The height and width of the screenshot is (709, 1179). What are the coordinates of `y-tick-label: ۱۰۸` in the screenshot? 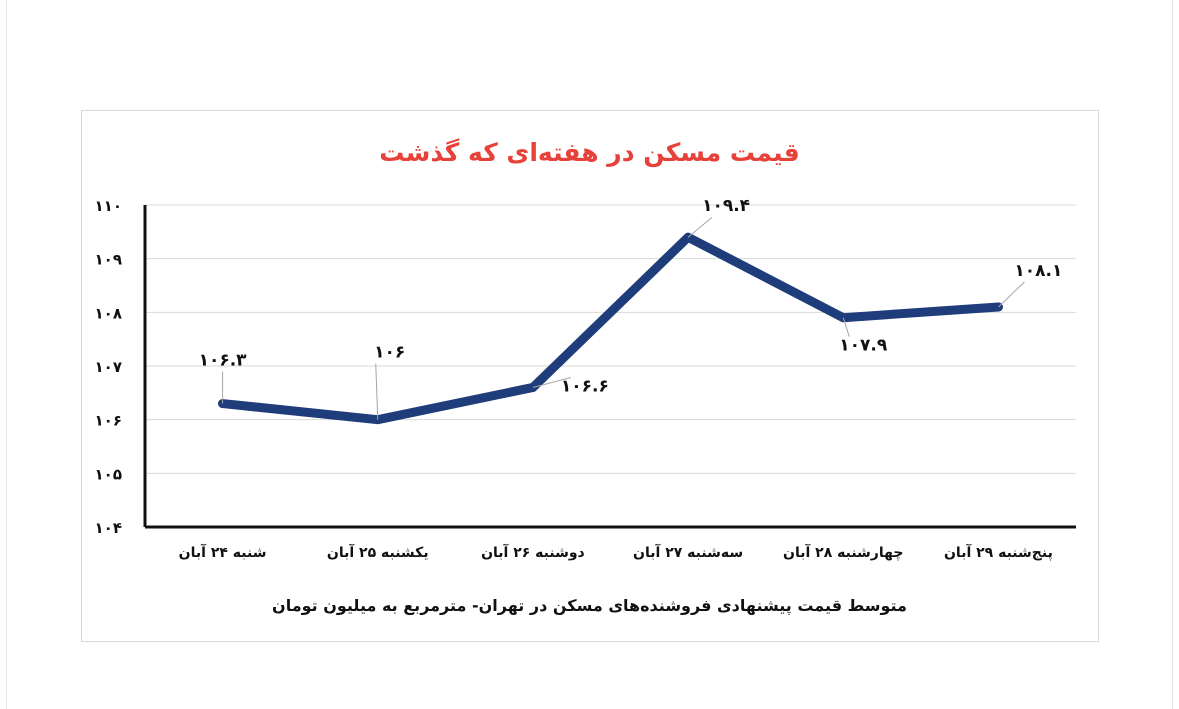 It's located at (108, 313).